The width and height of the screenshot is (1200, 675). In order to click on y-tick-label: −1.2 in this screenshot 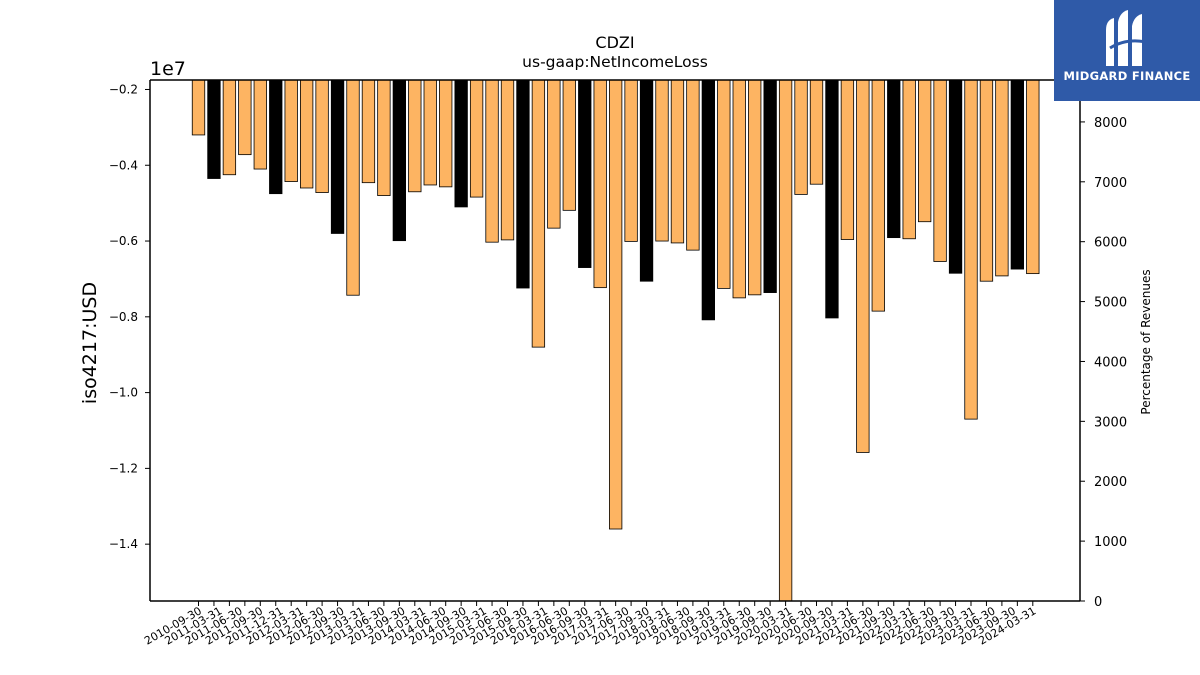, I will do `click(123, 468)`.